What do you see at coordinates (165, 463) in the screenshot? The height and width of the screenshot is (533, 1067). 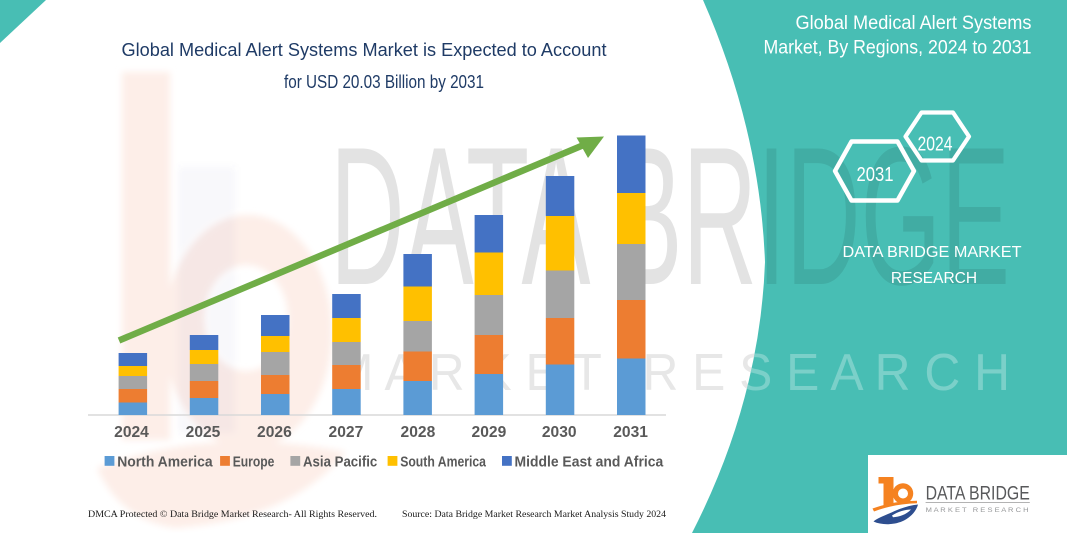 I see `svg-text: North America` at bounding box center [165, 463].